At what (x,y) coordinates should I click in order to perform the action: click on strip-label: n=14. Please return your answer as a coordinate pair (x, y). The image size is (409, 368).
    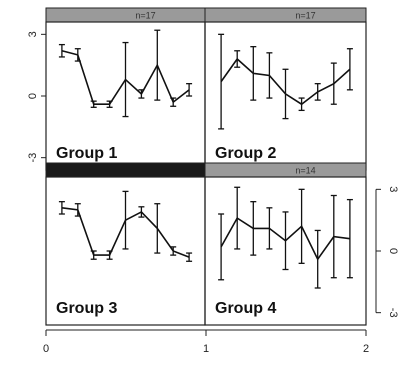
    Looking at the image, I should click on (305, 171).